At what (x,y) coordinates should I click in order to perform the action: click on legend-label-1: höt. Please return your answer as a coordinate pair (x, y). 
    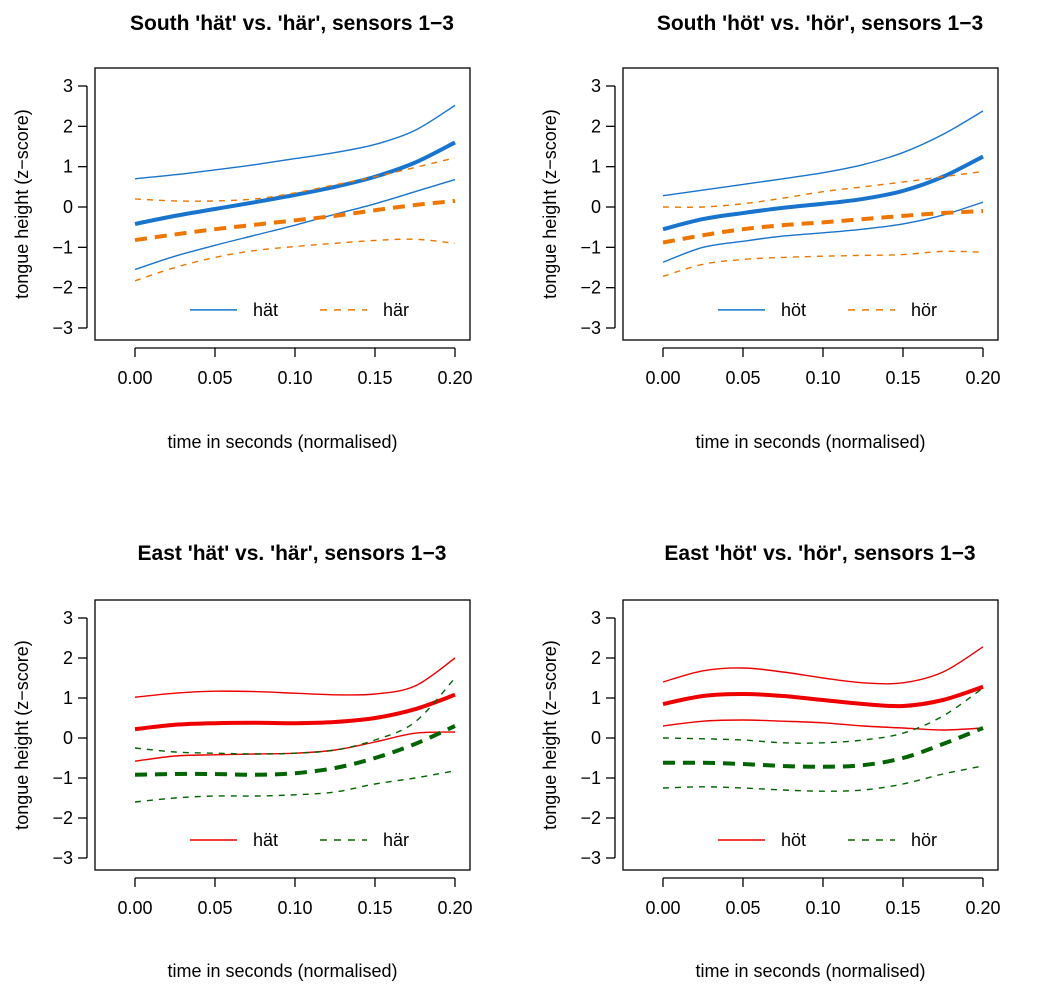
    Looking at the image, I should click on (793, 840).